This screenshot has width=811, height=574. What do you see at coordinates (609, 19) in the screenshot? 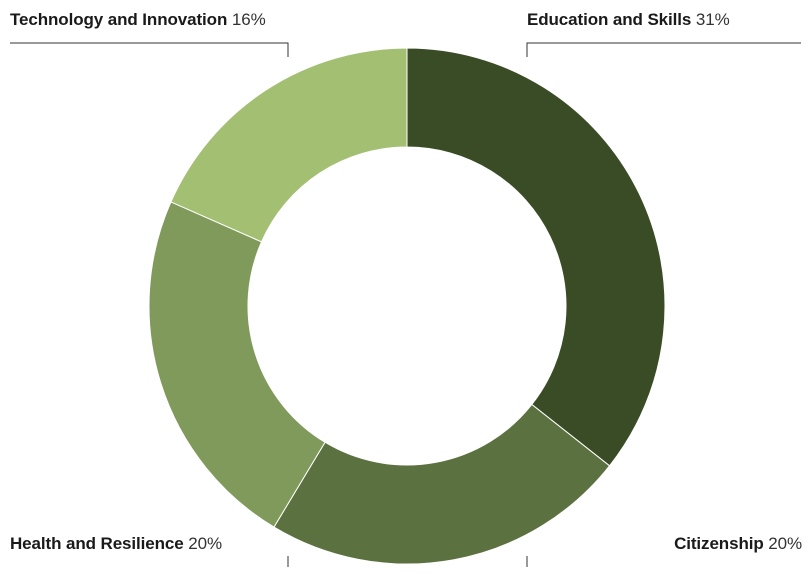
I see `slice-name: Education and Skills` at bounding box center [609, 19].